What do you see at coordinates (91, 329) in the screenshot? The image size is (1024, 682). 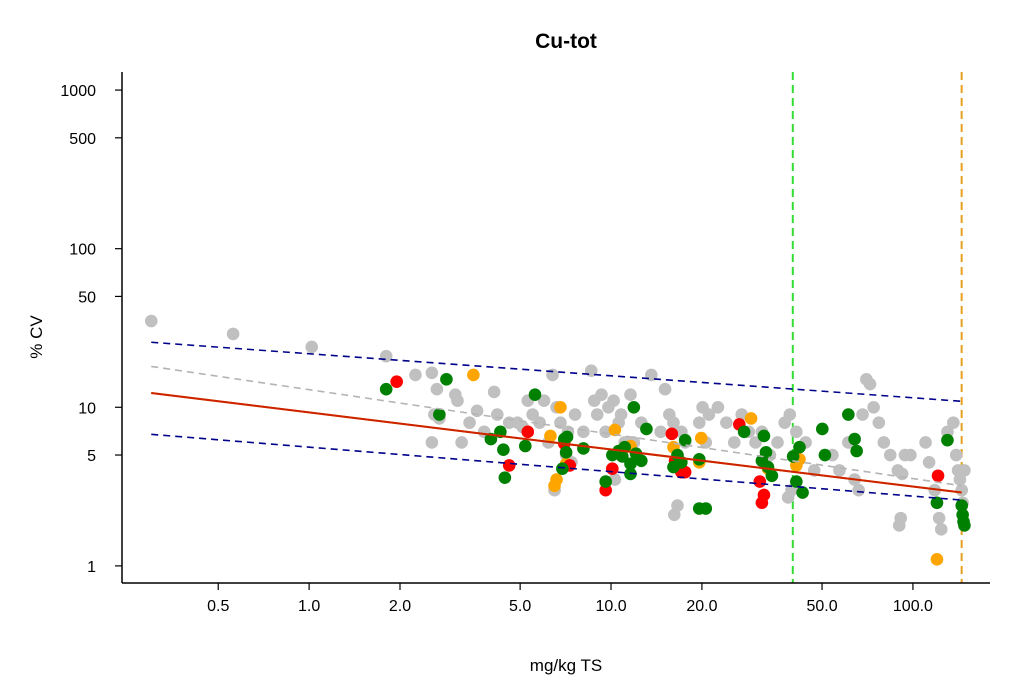 I see `y-axis-ticks: 1 5 10 50 100 500 1000` at bounding box center [91, 329].